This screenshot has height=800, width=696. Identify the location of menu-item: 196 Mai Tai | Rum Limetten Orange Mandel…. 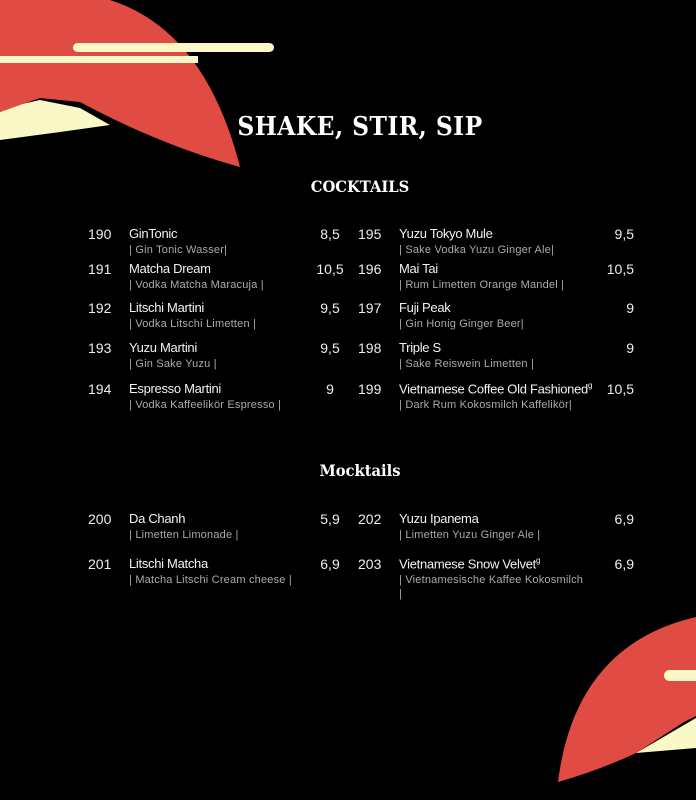
(503, 281).